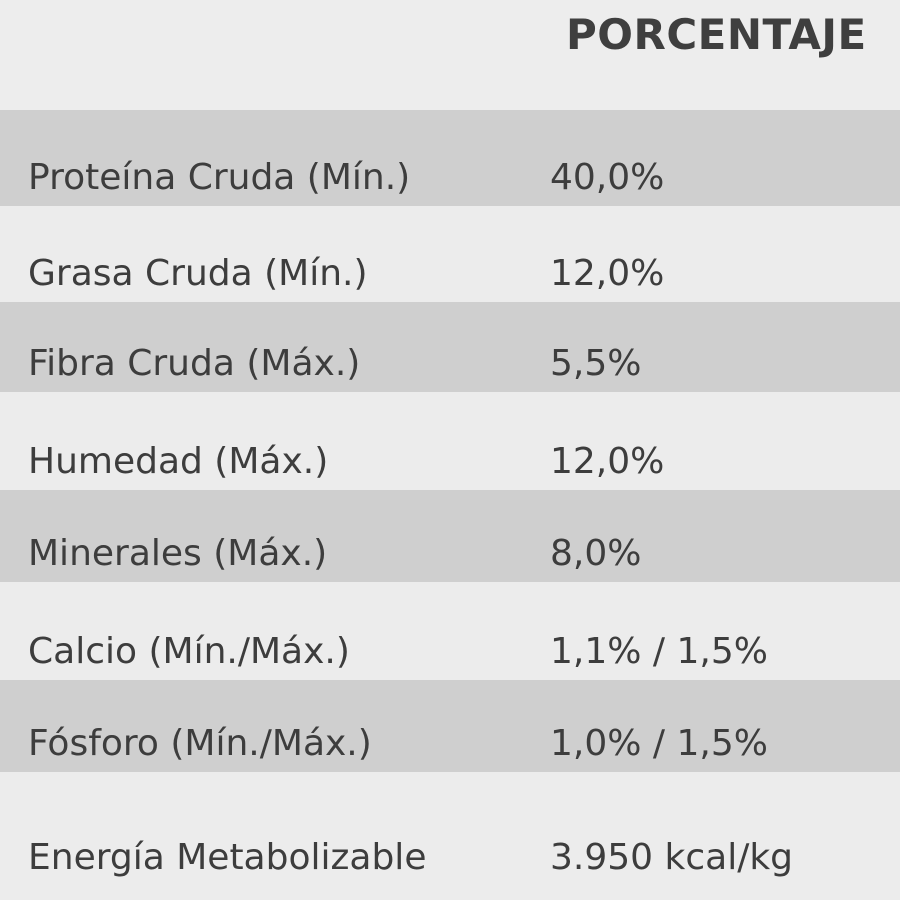 Image resolution: width=900 pixels, height=900 pixels. What do you see at coordinates (450, 631) in the screenshot?
I see `table-row: Calcio (Mín./Máx.) 1,1% / 1,5%` at bounding box center [450, 631].